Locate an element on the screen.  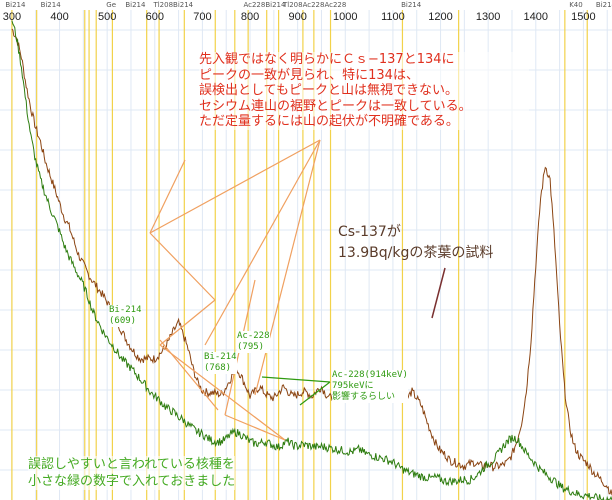
label-ac228-914: Ac-228(914keV) 795keVに 影響するらしい is located at coordinates (370, 386).